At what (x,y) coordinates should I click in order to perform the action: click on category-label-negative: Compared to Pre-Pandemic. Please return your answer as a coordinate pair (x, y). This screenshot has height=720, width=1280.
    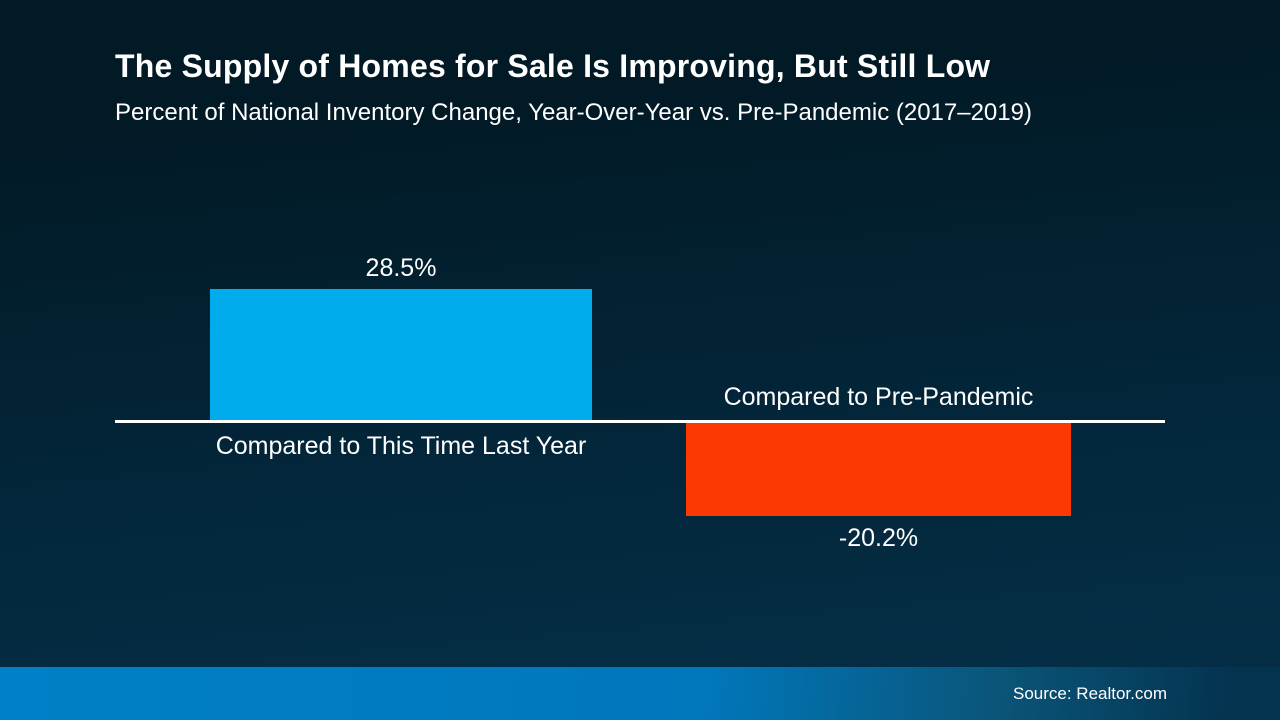
    Looking at the image, I should click on (878, 397).